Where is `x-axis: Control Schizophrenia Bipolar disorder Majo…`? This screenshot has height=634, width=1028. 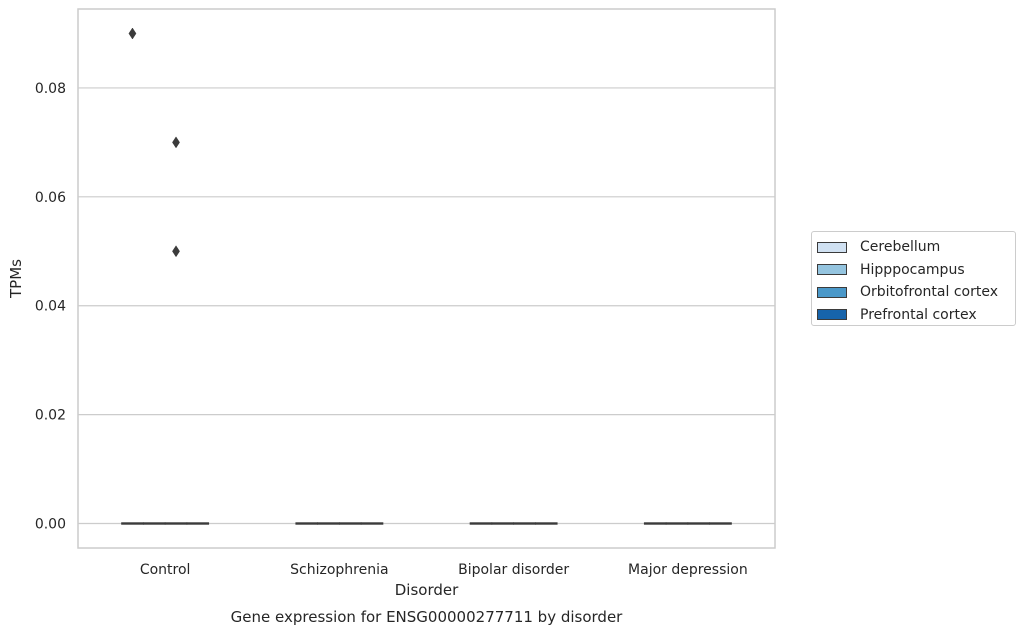
x-axis: Control Schizophrenia Bipolar disorder Majo… is located at coordinates (444, 570).